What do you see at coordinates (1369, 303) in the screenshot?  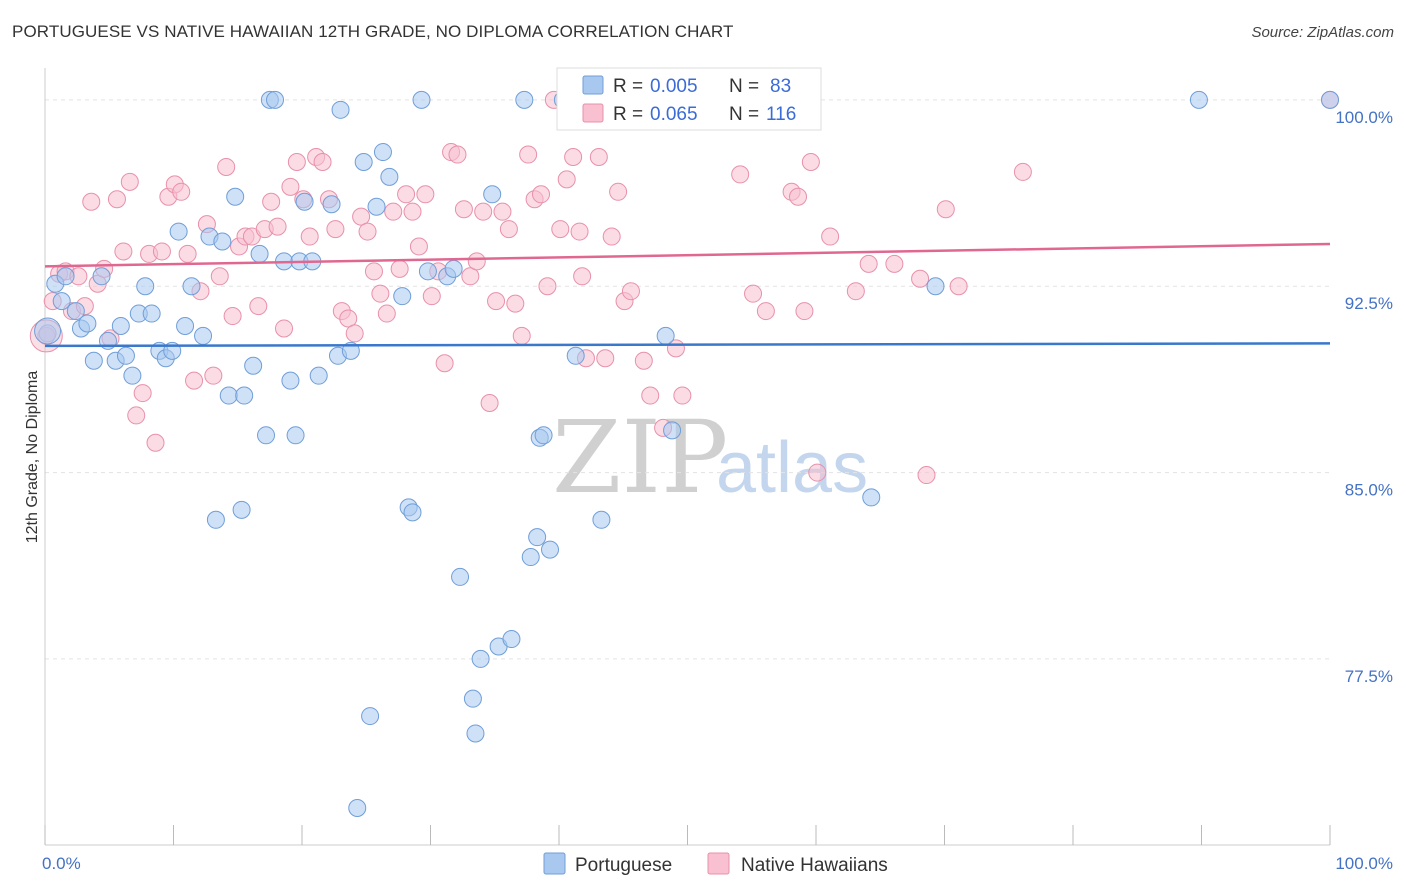 I see `y-tick-label: 92.5%` at bounding box center [1369, 303].